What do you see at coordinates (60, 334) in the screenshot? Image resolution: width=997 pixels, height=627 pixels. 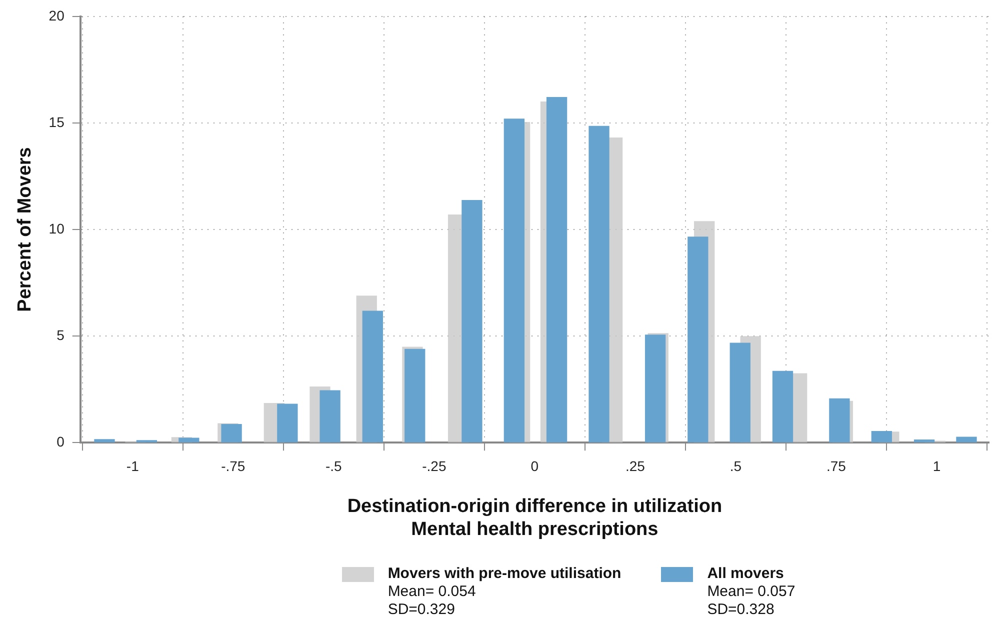 I see `y-tick-label: 5` at bounding box center [60, 334].